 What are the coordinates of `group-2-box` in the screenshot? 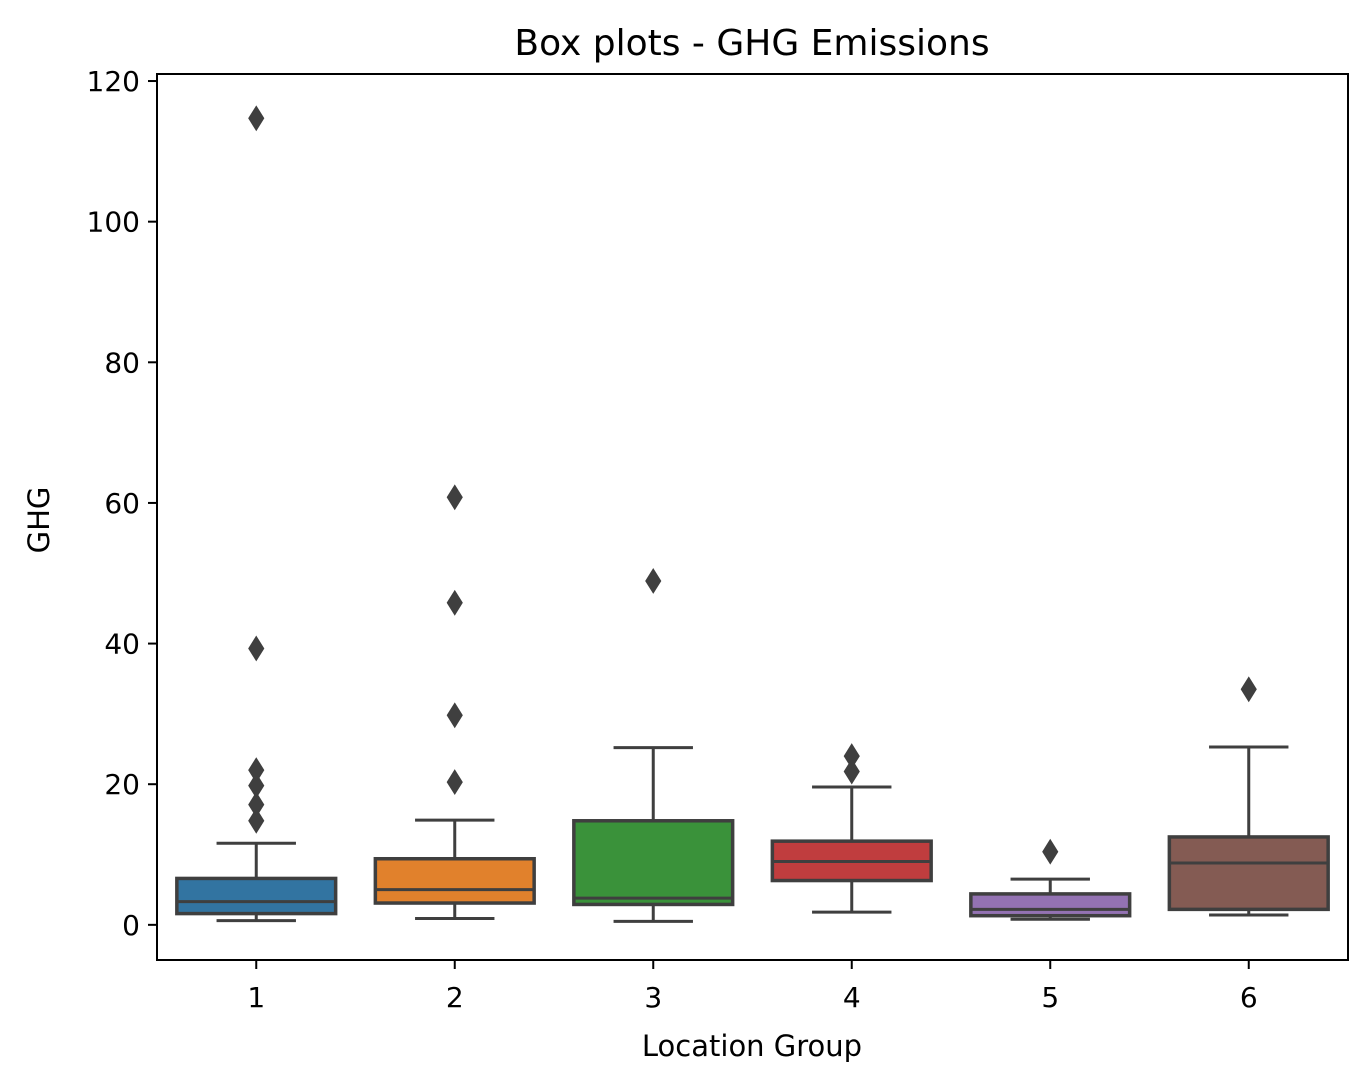 It's located at (454, 880).